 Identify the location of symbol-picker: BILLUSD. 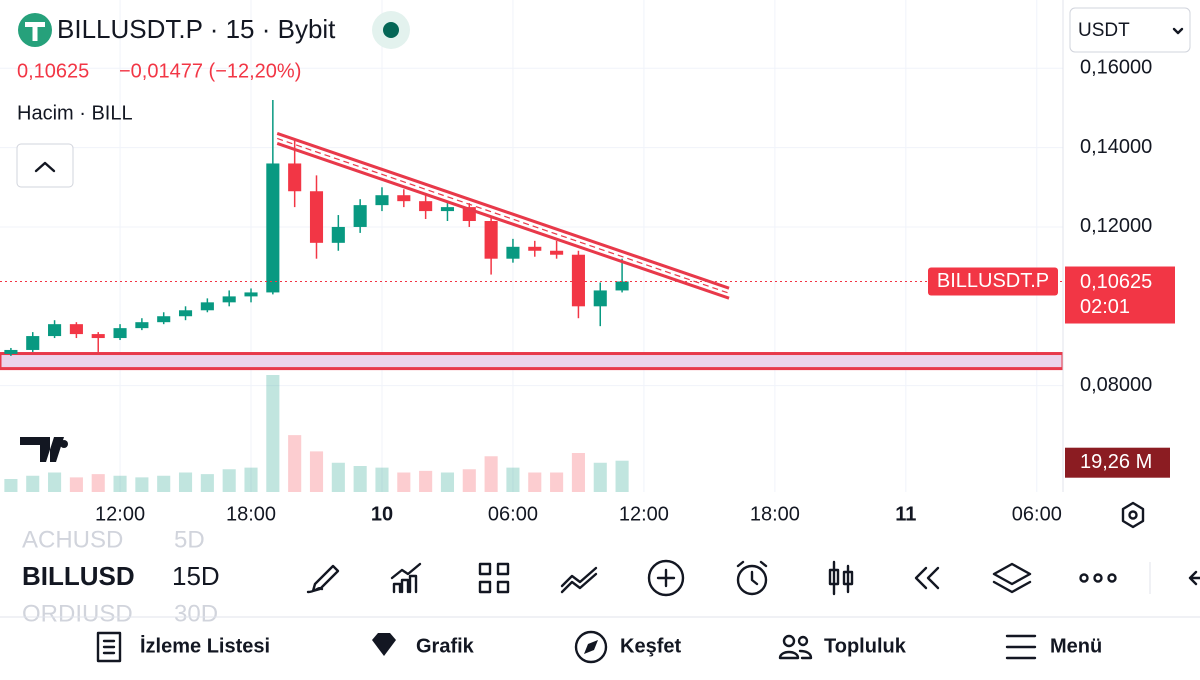
(78, 576).